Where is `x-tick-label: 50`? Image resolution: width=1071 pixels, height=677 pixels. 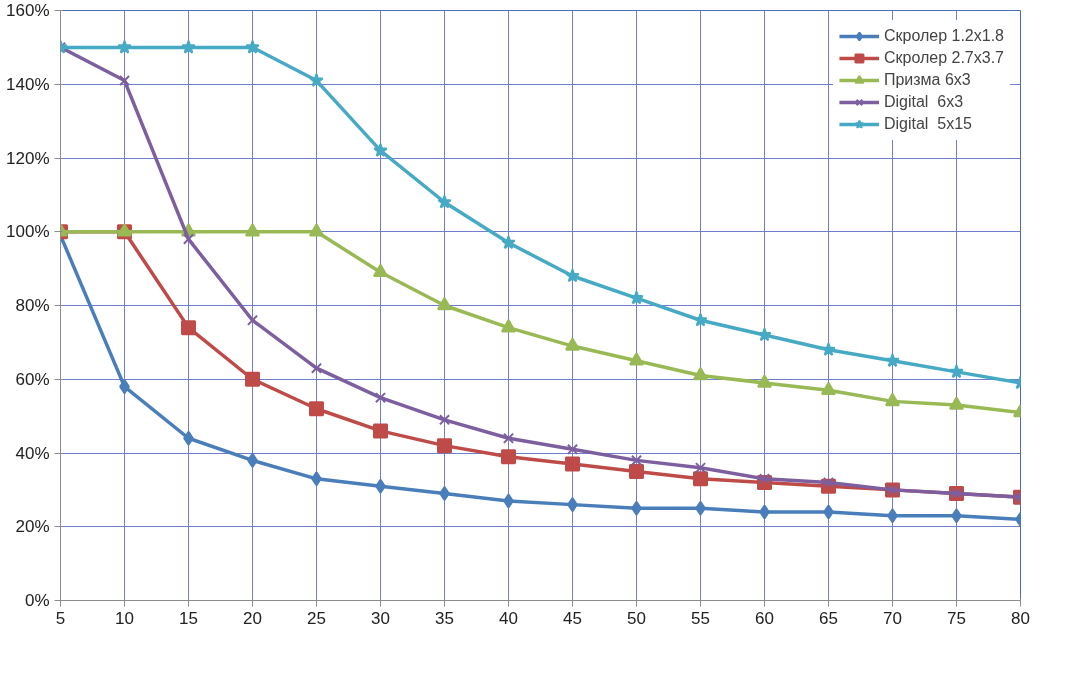
x-tick-label: 50 is located at coordinates (636, 618).